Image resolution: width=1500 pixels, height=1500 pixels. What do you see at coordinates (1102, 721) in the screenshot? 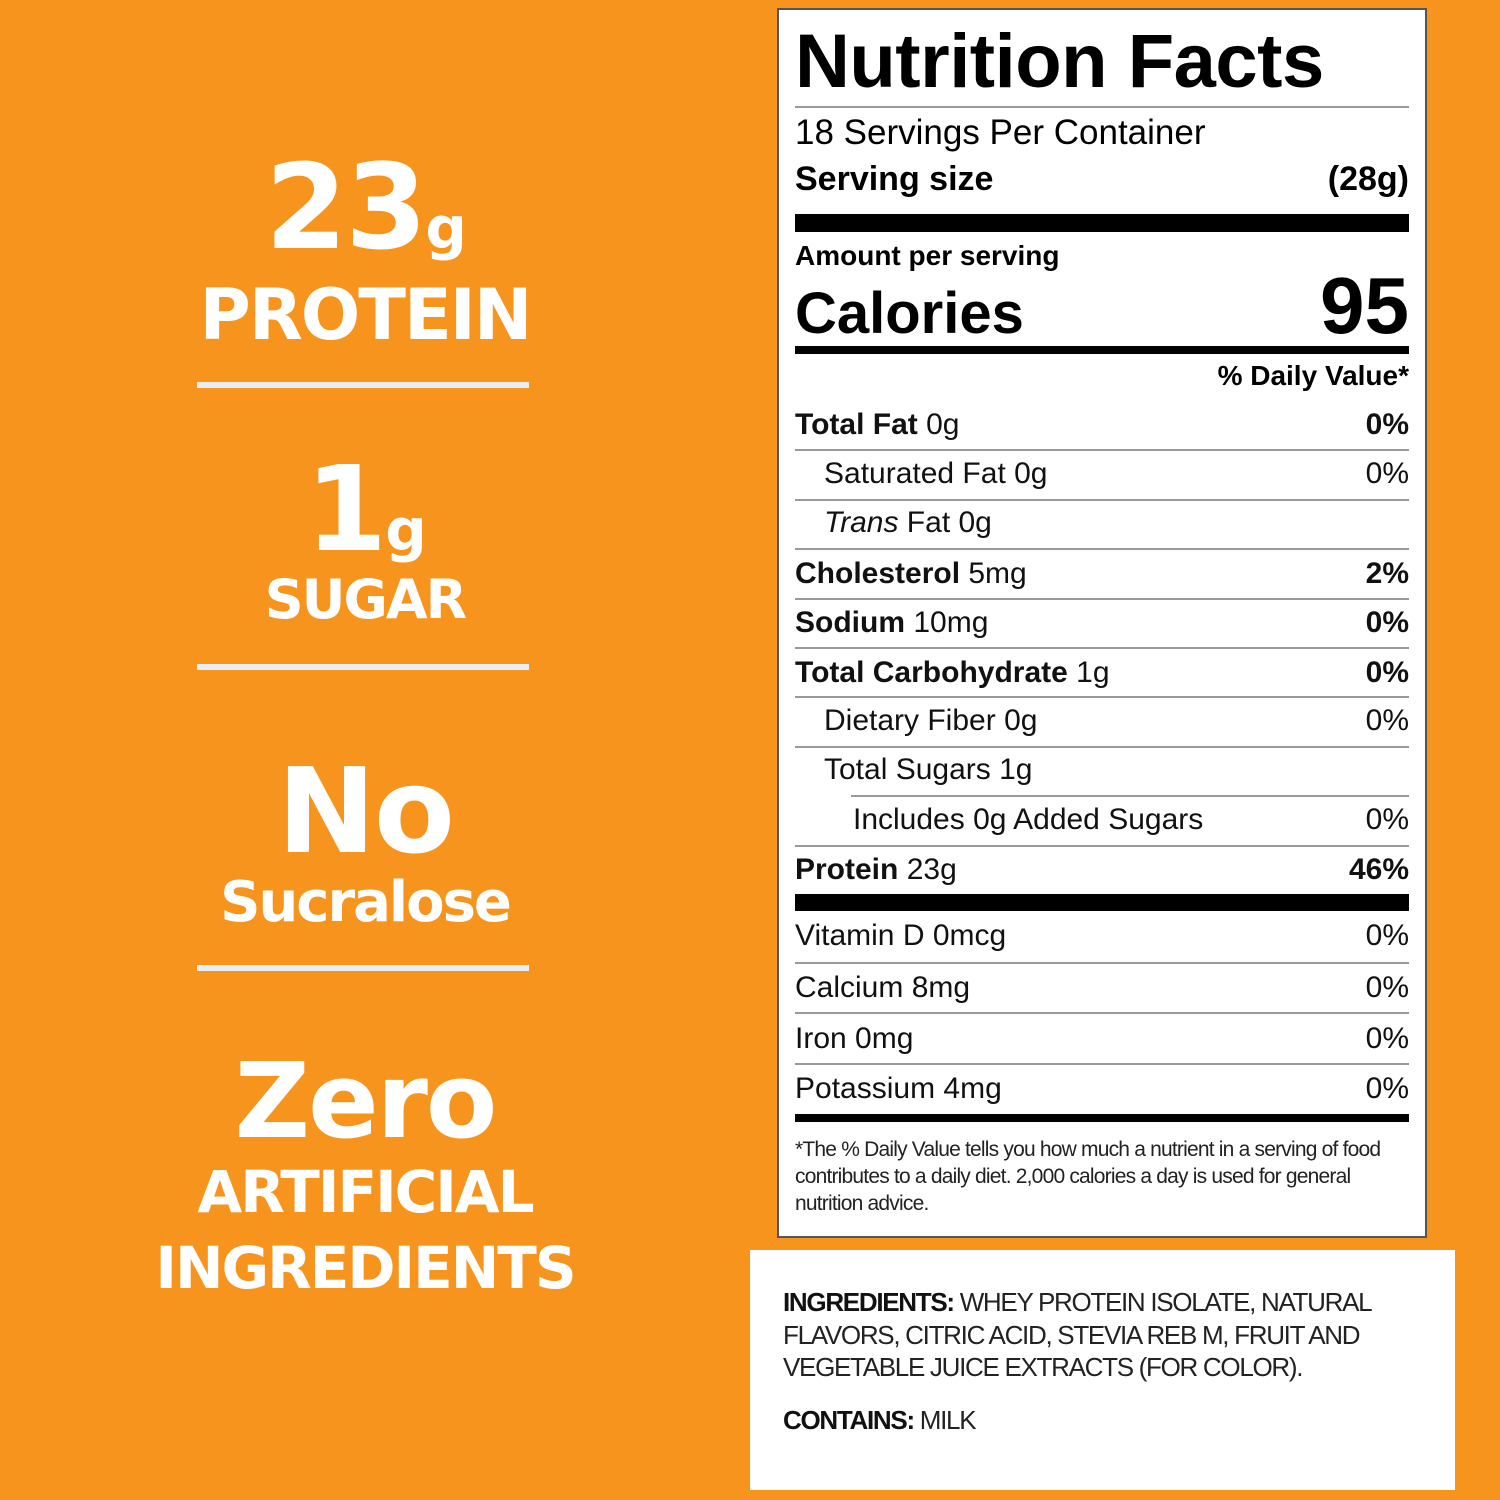
I see `nutrient-row: Dietary Fiber 0g 0%` at bounding box center [1102, 721].